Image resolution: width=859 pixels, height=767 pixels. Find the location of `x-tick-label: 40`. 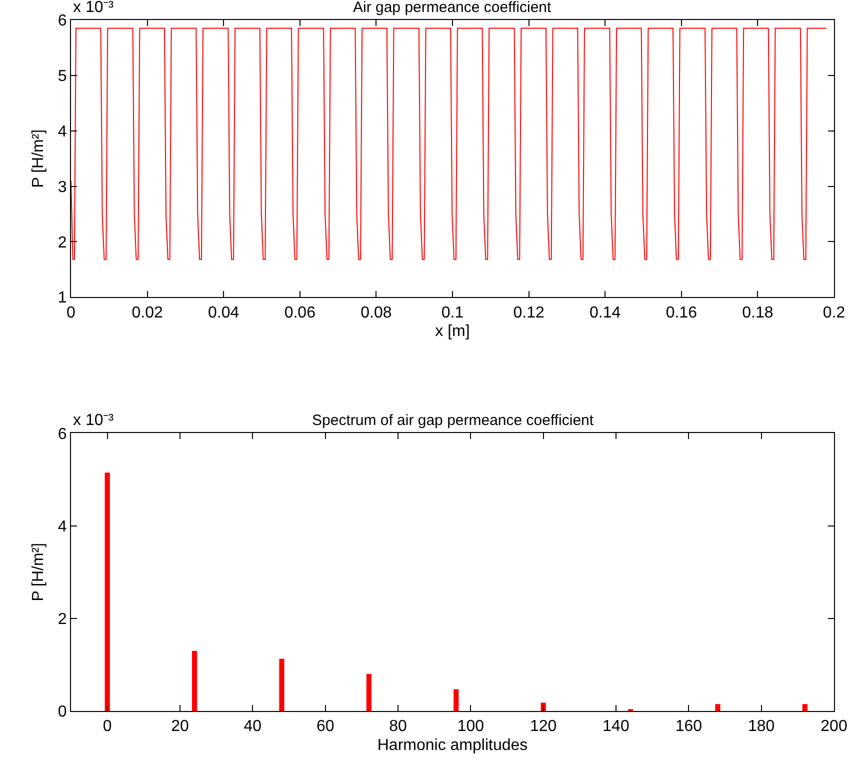

x-tick-label: 40 is located at coordinates (253, 727).